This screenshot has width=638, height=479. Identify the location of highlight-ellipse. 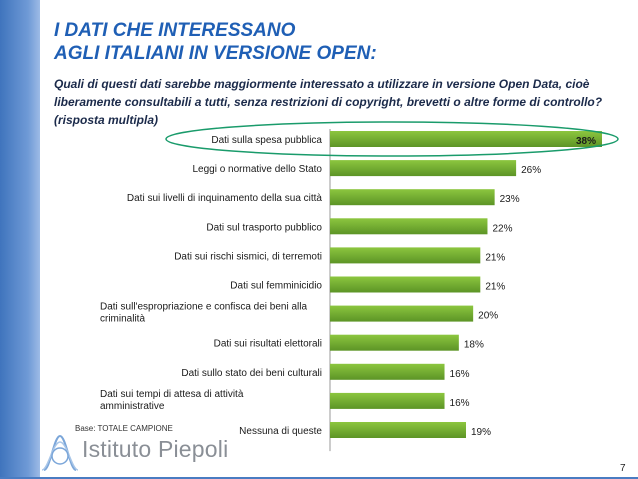
(392, 139).